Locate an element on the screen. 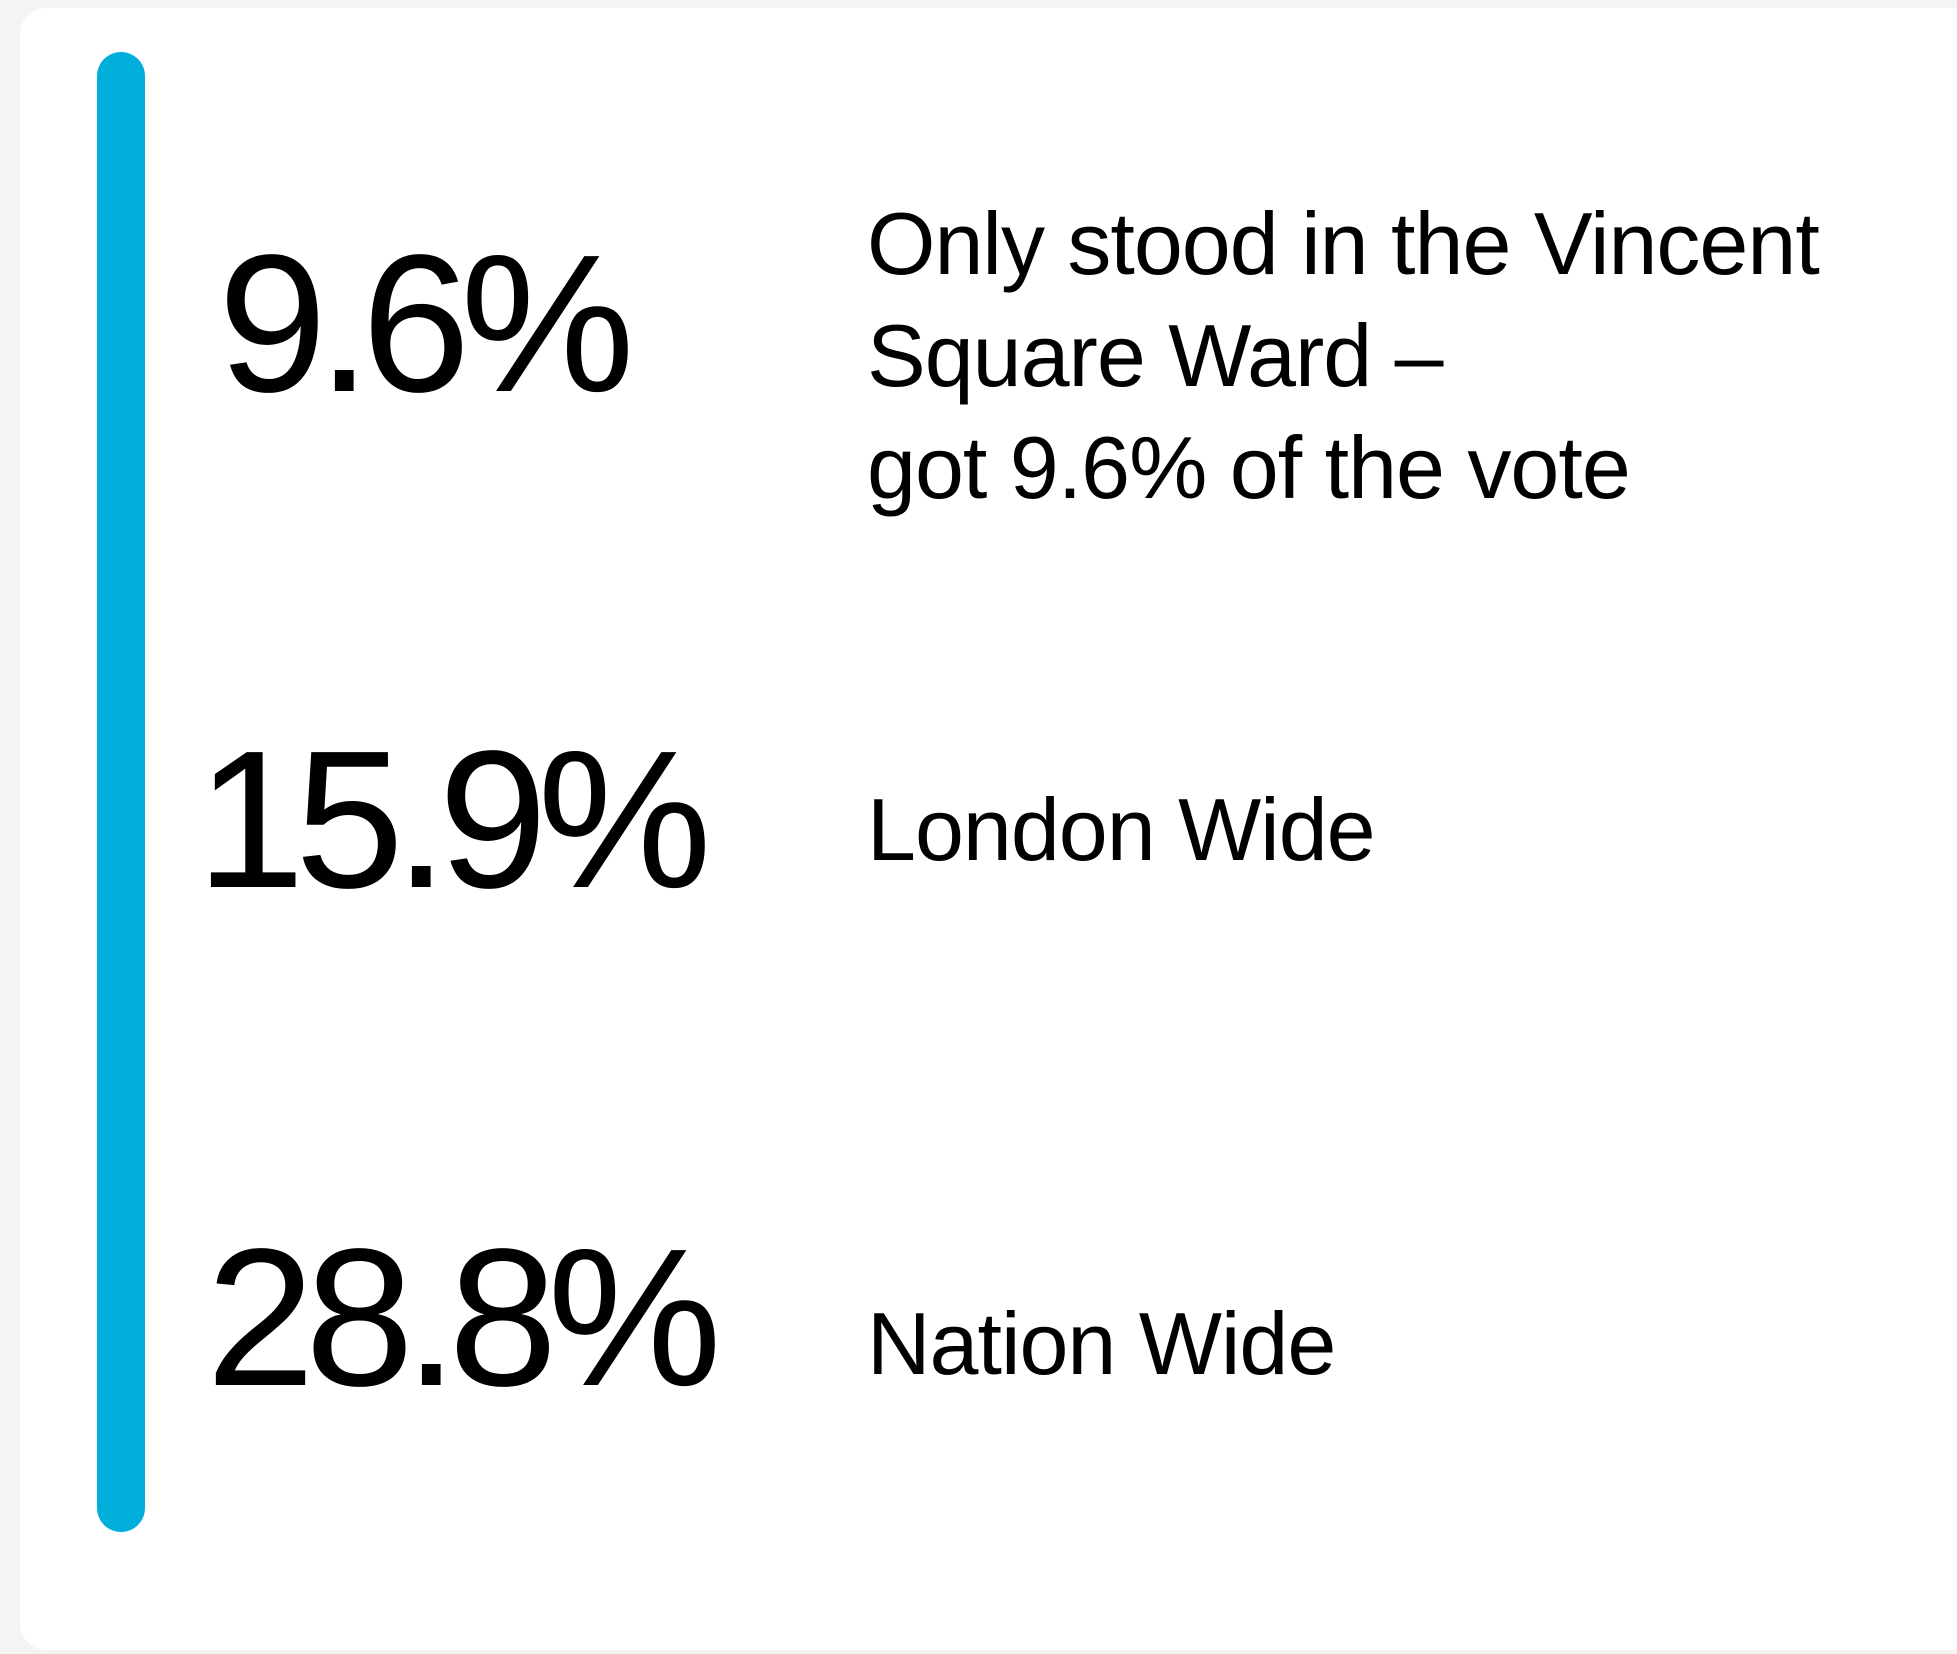  stat-description: Nation Wide is located at coordinates (1101, 1344).